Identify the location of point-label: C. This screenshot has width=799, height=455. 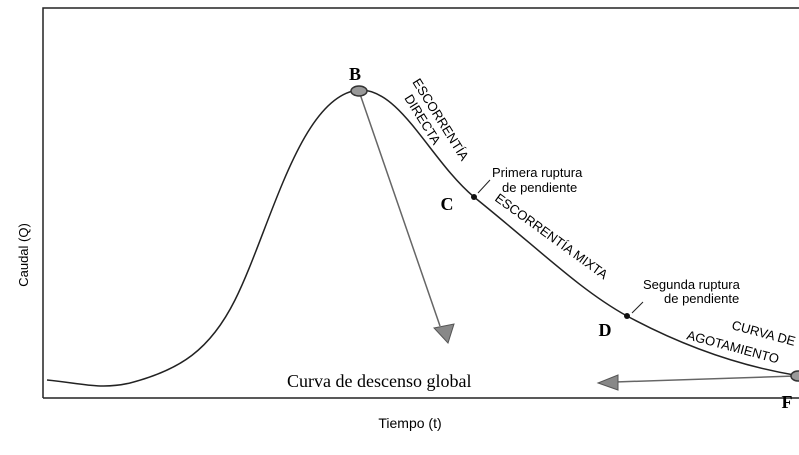
(447, 204).